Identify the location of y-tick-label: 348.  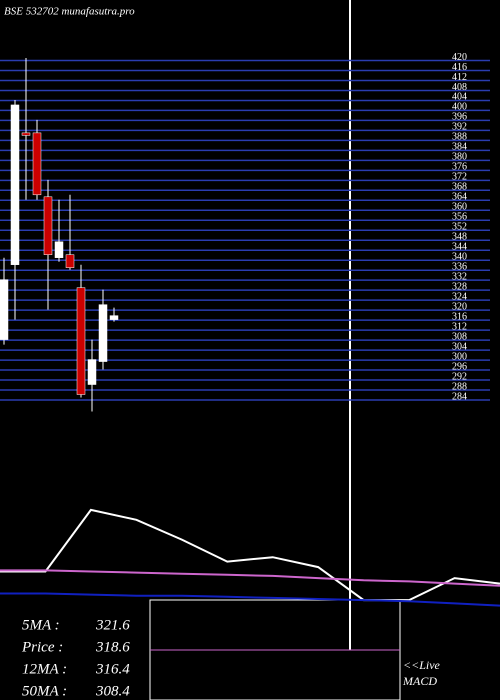
(459, 237).